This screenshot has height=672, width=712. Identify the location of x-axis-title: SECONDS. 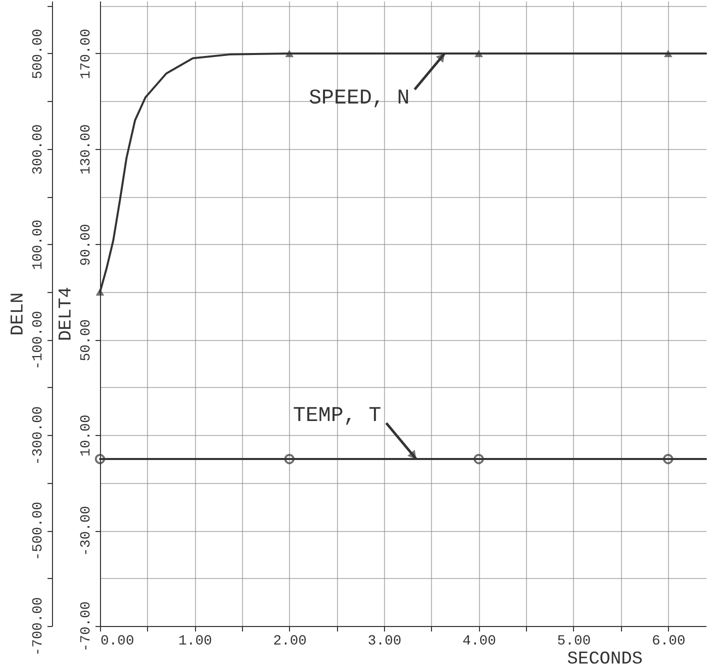
(605, 660).